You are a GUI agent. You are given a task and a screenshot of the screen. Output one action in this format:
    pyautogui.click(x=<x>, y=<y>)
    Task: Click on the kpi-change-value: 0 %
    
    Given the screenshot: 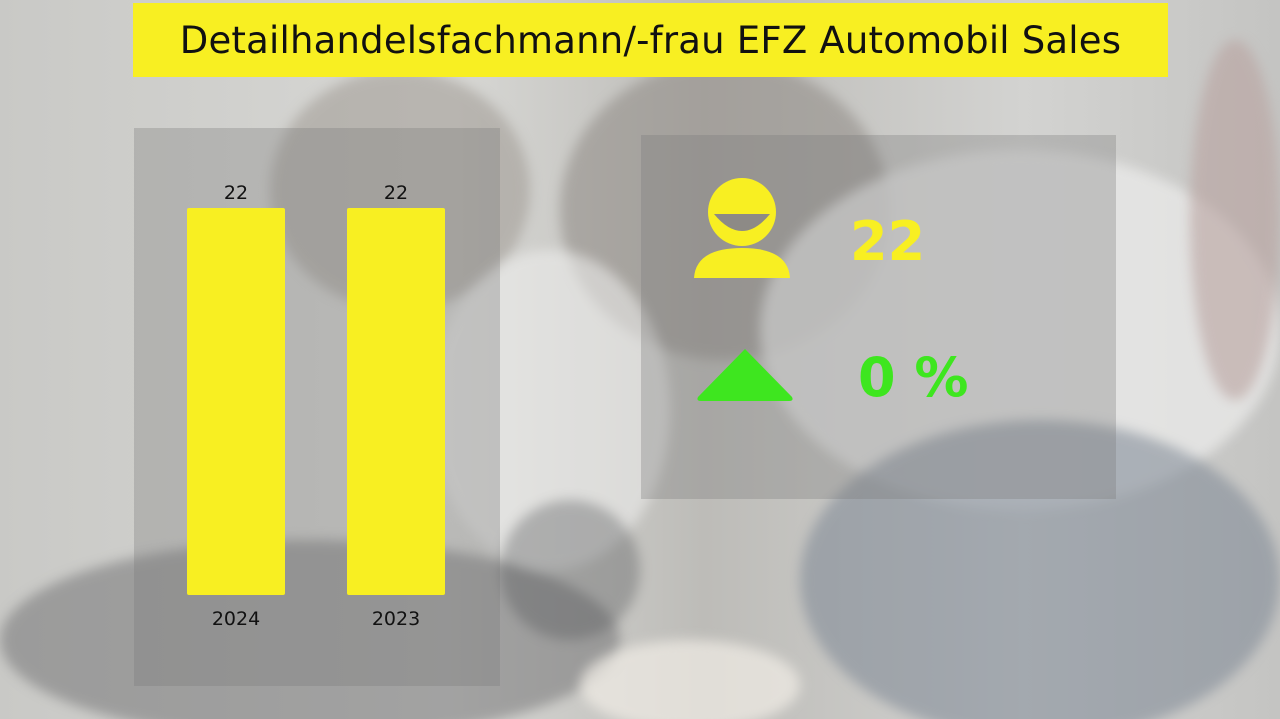 What is the action you would take?
    pyautogui.click(x=913, y=377)
    